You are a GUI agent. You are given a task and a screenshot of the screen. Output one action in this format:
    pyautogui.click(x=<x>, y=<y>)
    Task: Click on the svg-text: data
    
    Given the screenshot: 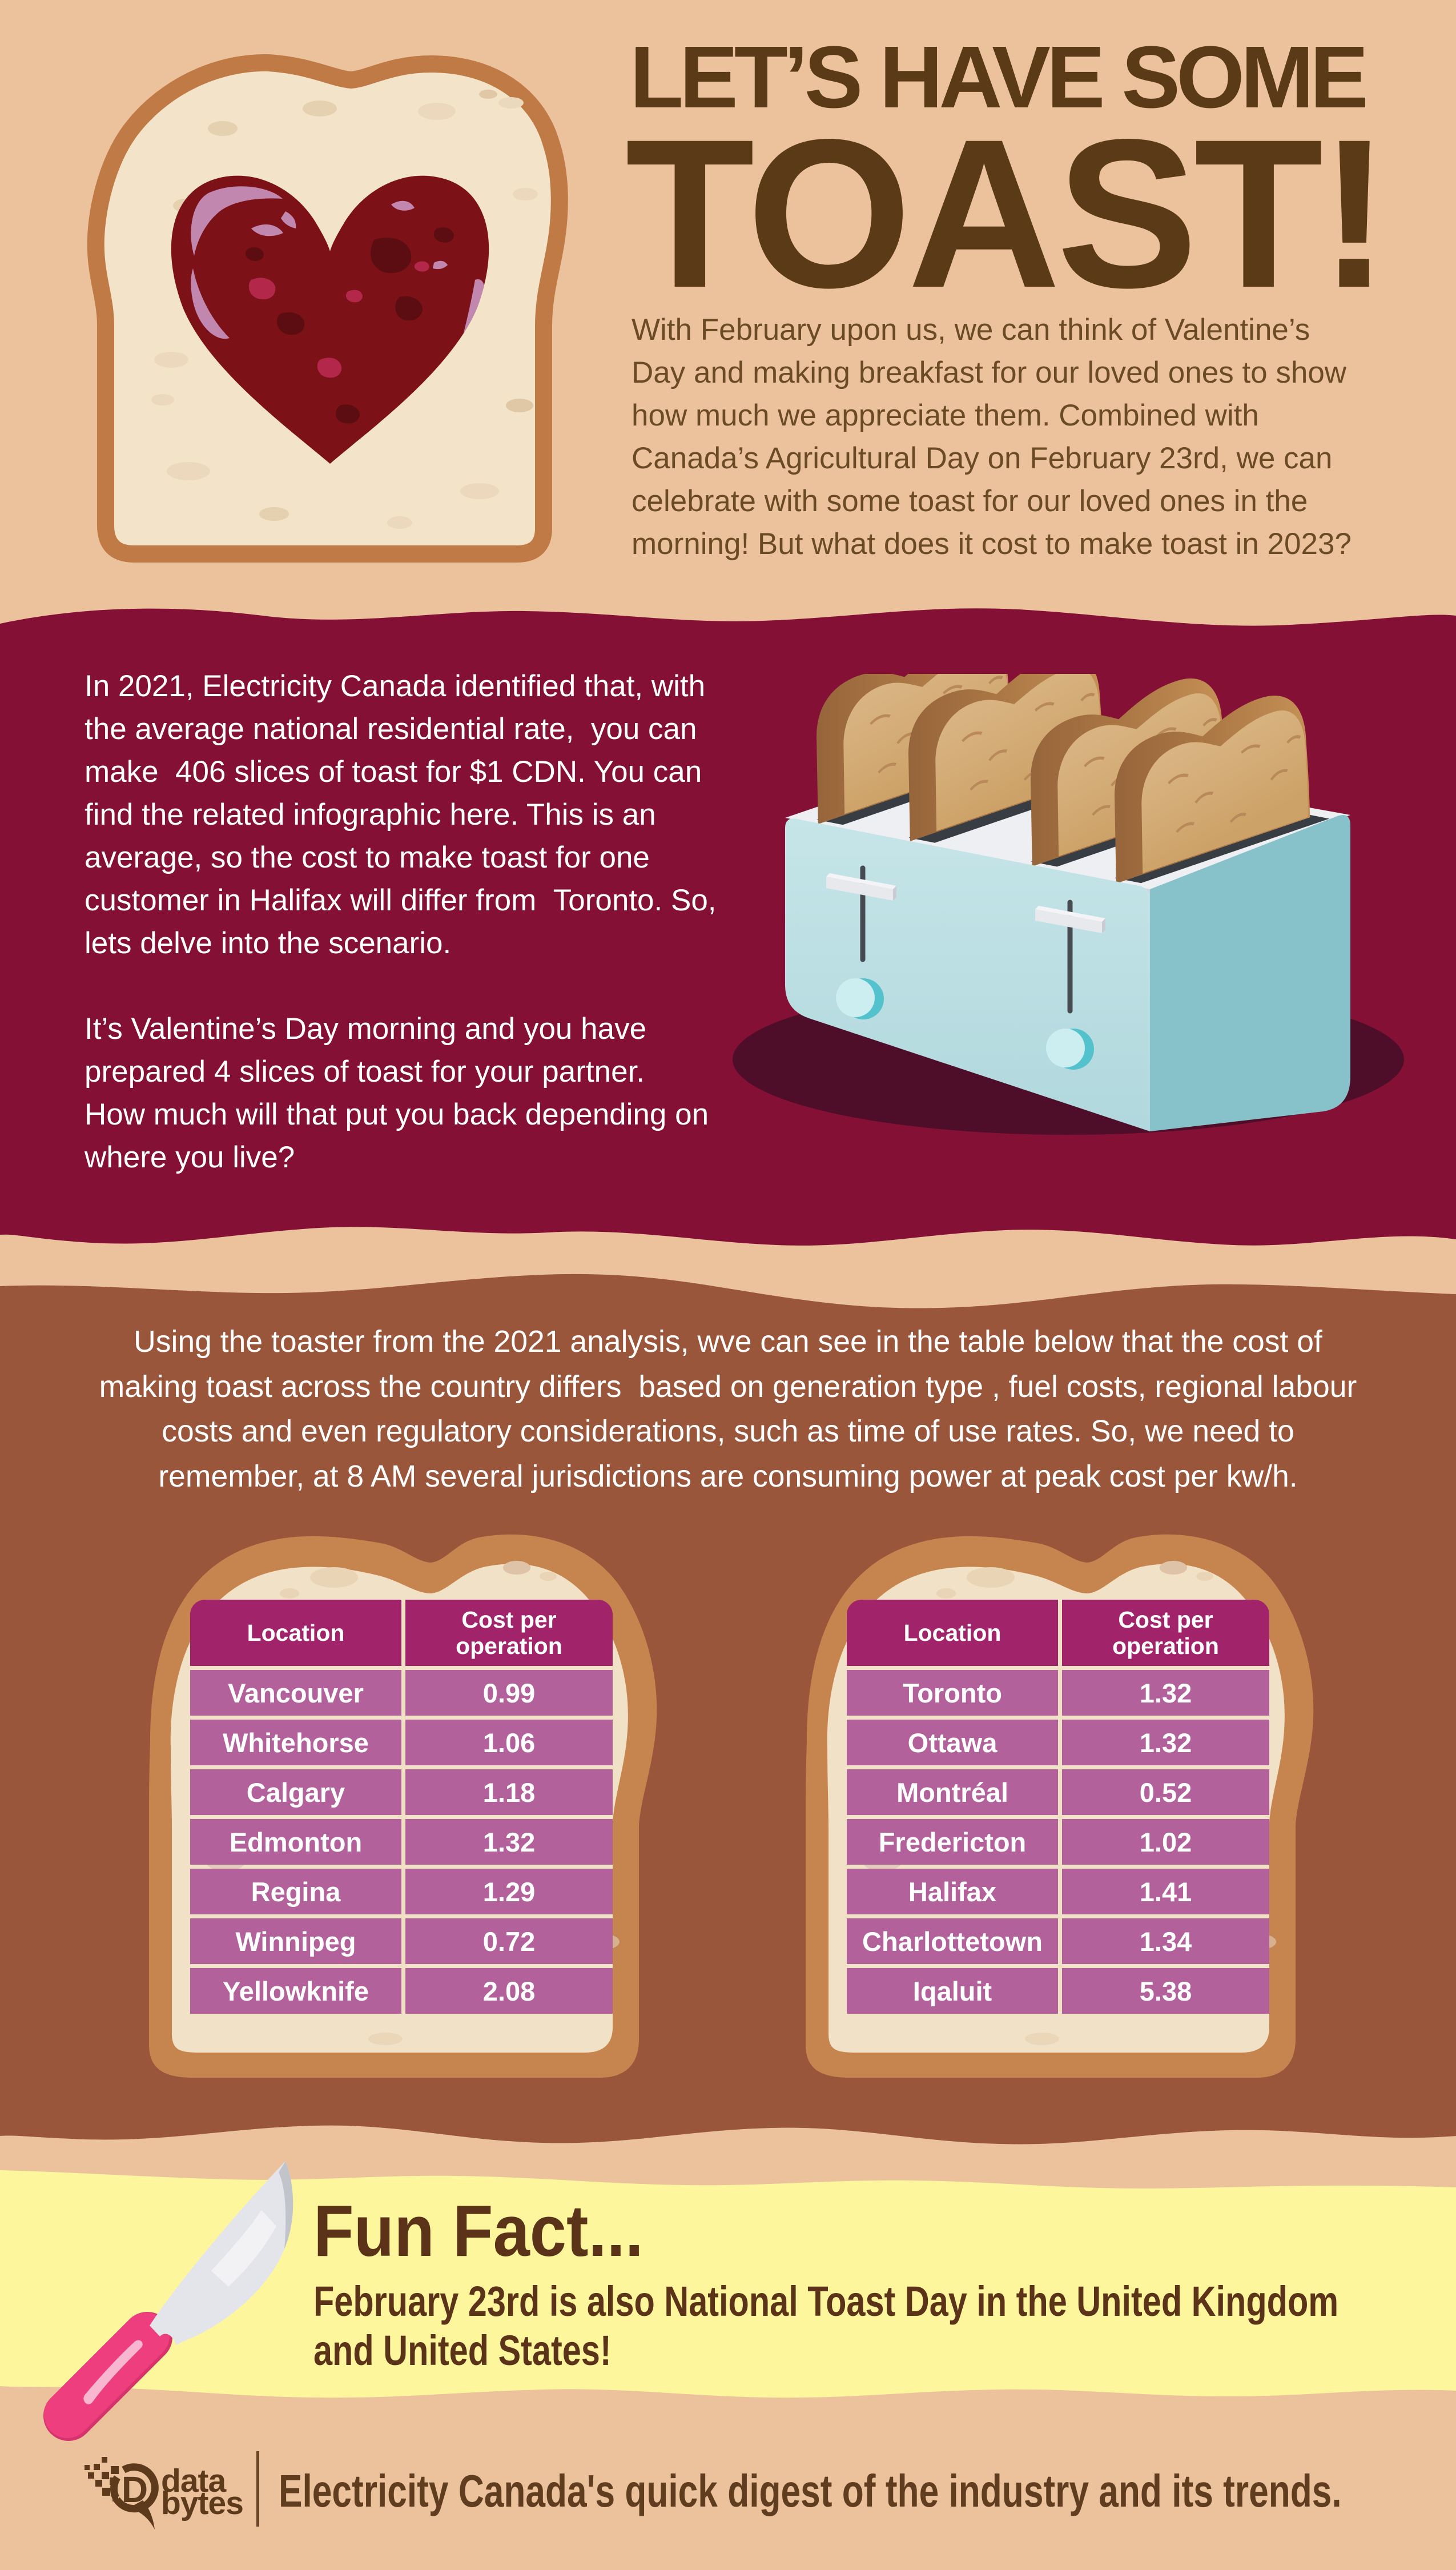 What is the action you would take?
    pyautogui.click(x=194, y=2481)
    